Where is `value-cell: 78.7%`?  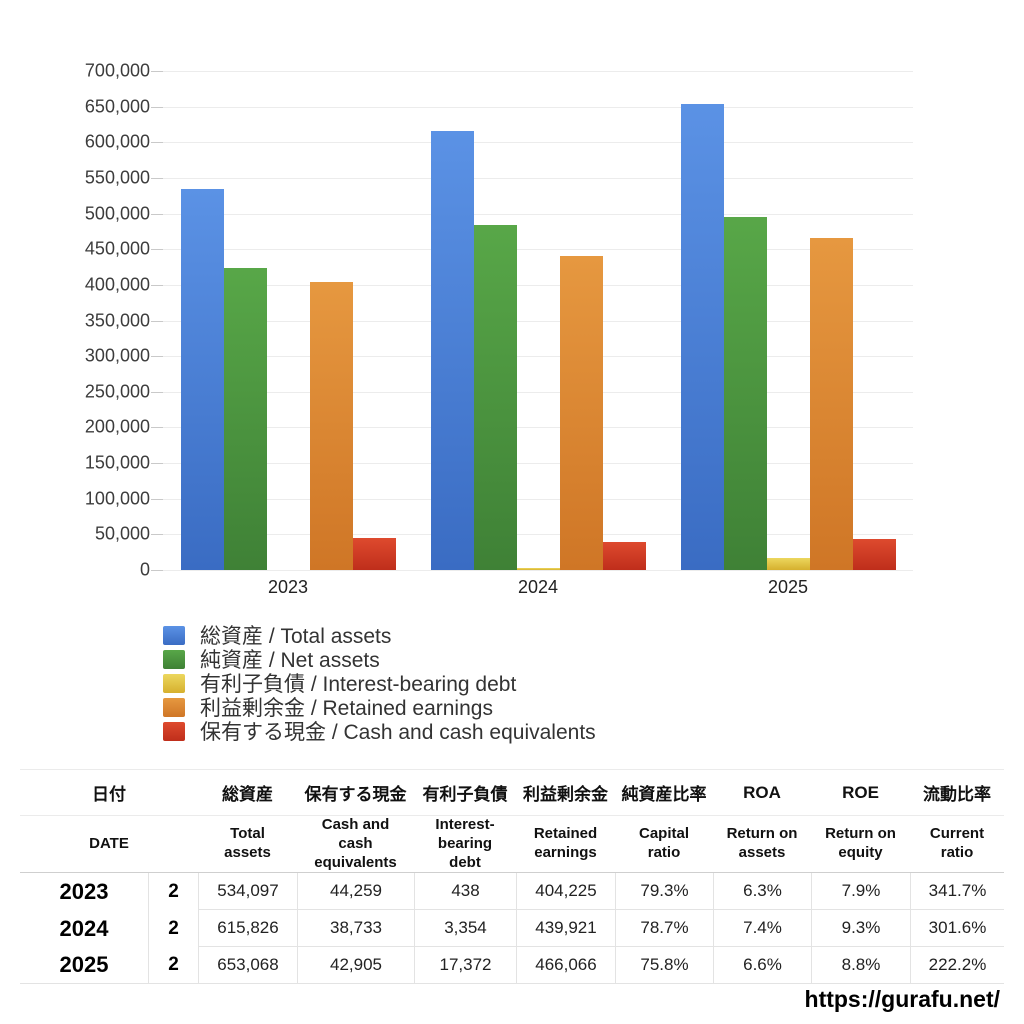
value-cell: 78.7% is located at coordinates (664, 929).